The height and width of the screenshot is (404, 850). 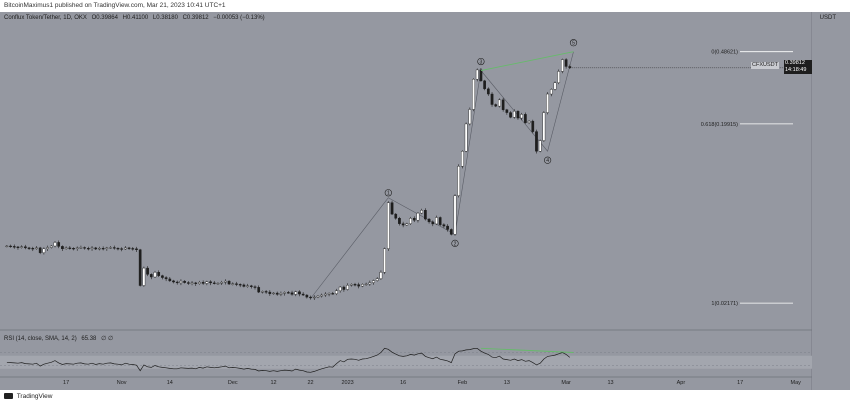 I want to click on tradingview-logo-icon, so click(x=8, y=396).